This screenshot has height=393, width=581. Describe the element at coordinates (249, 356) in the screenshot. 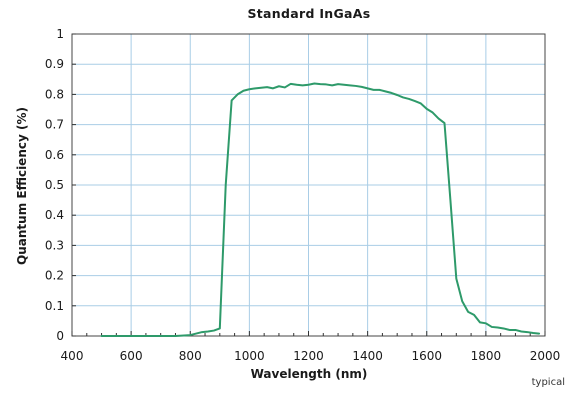

I see `x-tick-label: 1000` at that location.